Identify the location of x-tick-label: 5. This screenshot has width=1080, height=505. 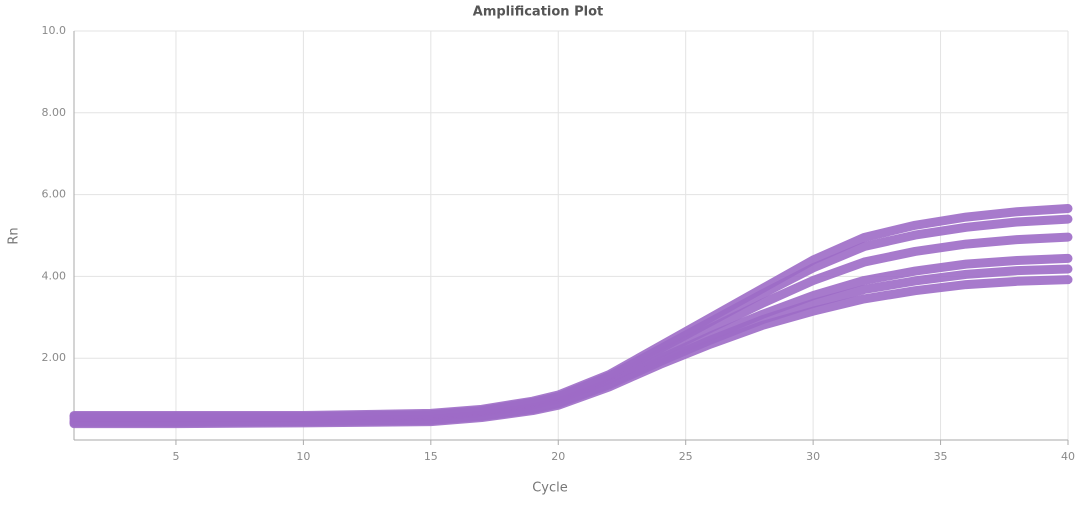
(175, 456).